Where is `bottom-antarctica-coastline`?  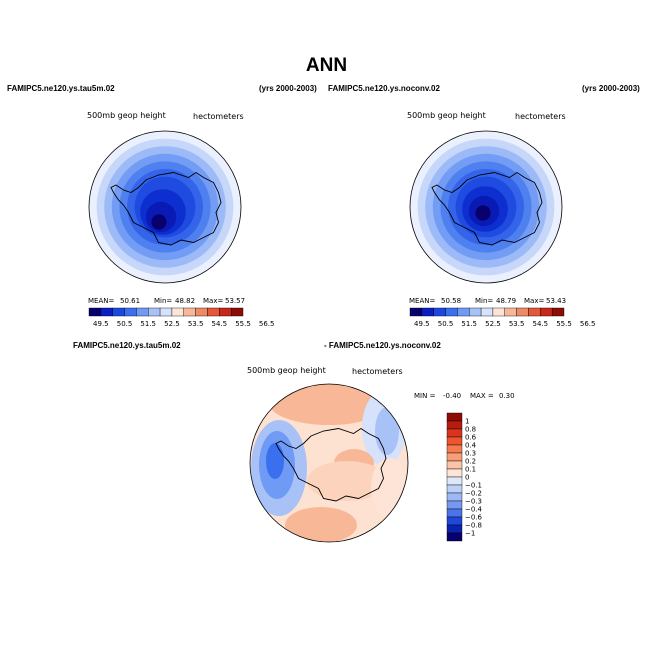
bottom-antarctica-coastline is located at coordinates (331, 464).